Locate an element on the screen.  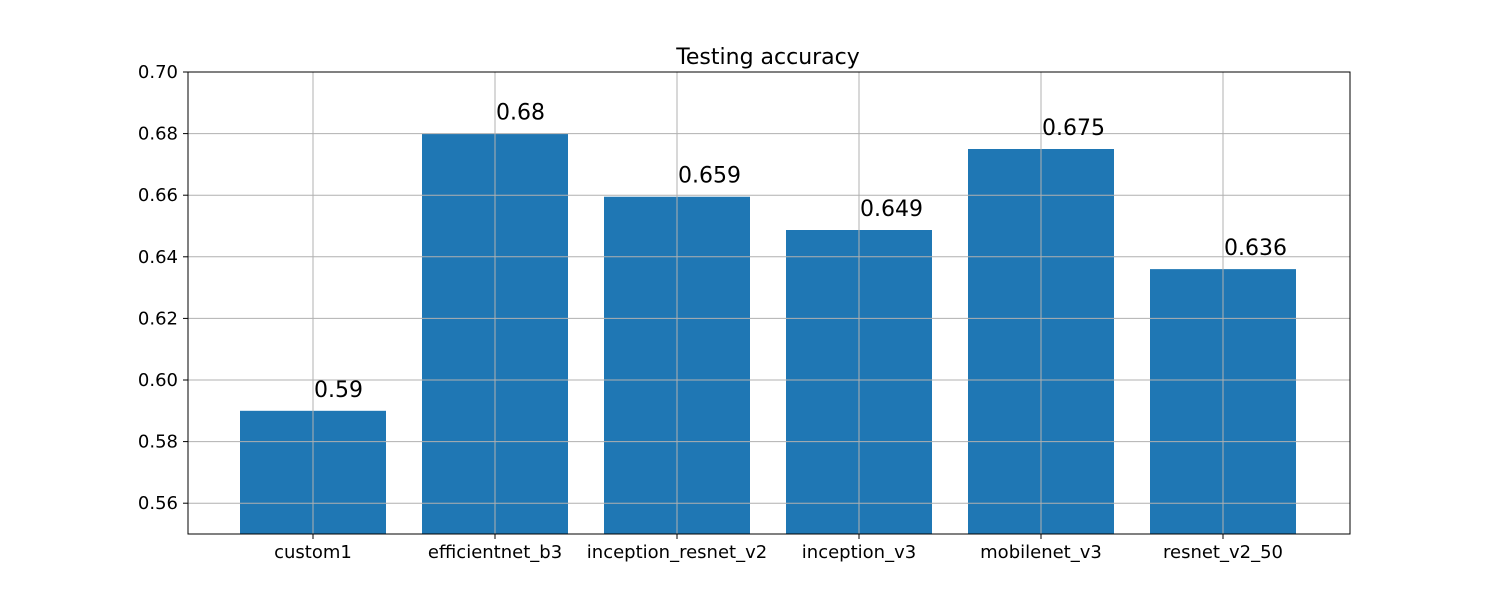
data-label: 0.659 is located at coordinates (709, 176).